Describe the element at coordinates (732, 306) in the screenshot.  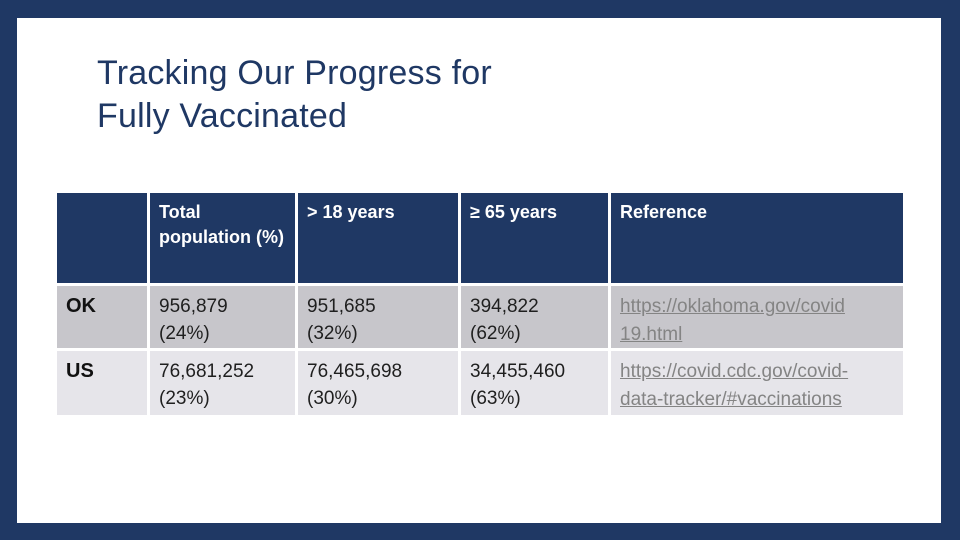
I see `link-line-1: https://oklahoma.gov/covid` at that location.